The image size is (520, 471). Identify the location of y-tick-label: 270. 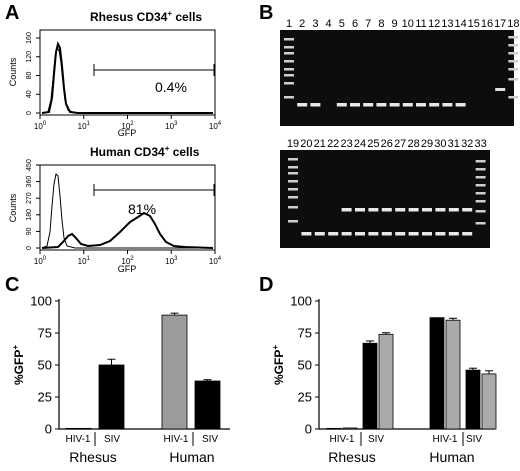
(29, 198).